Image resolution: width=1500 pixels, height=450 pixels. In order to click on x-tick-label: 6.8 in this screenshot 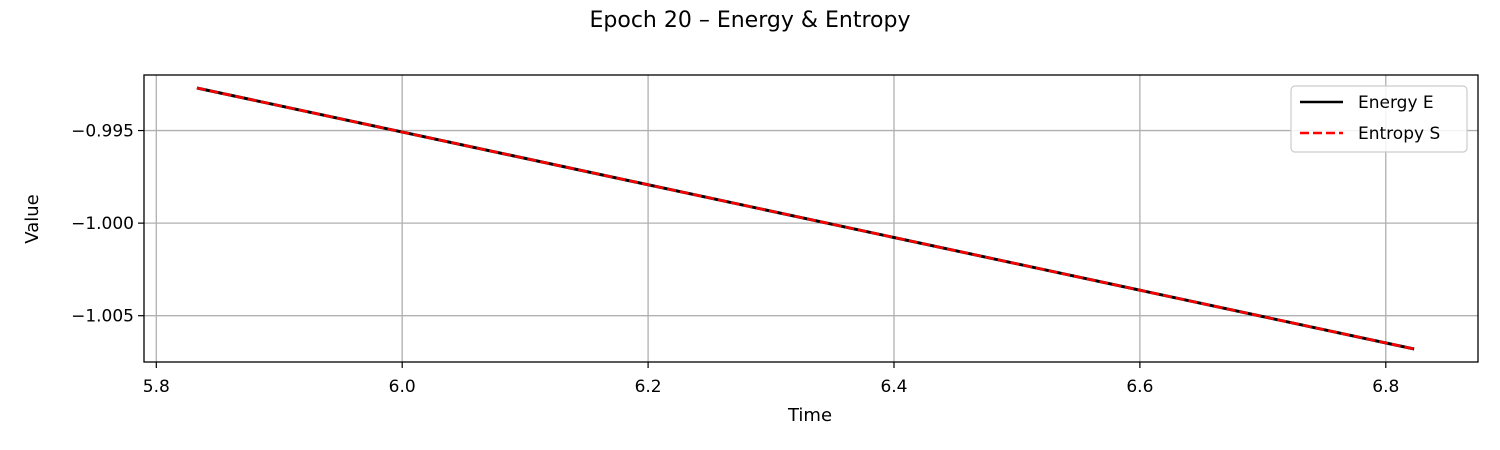, I will do `click(1385, 387)`.